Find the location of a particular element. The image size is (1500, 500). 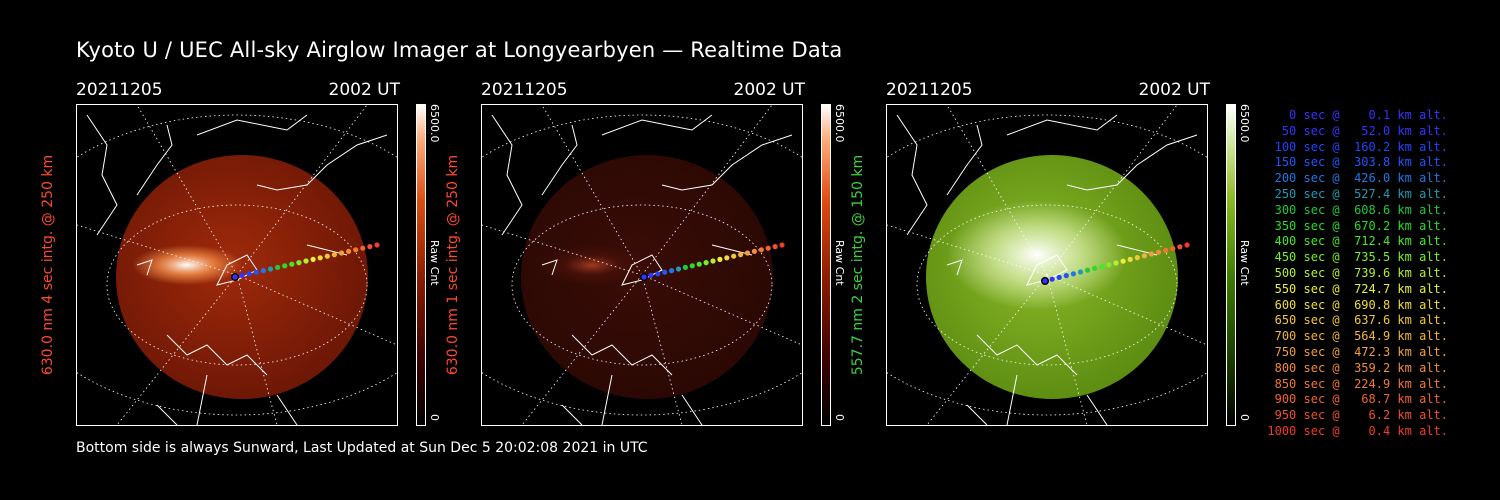

legend-entry: 750 sec @ 472.3 km alt. is located at coordinates (1361, 351).